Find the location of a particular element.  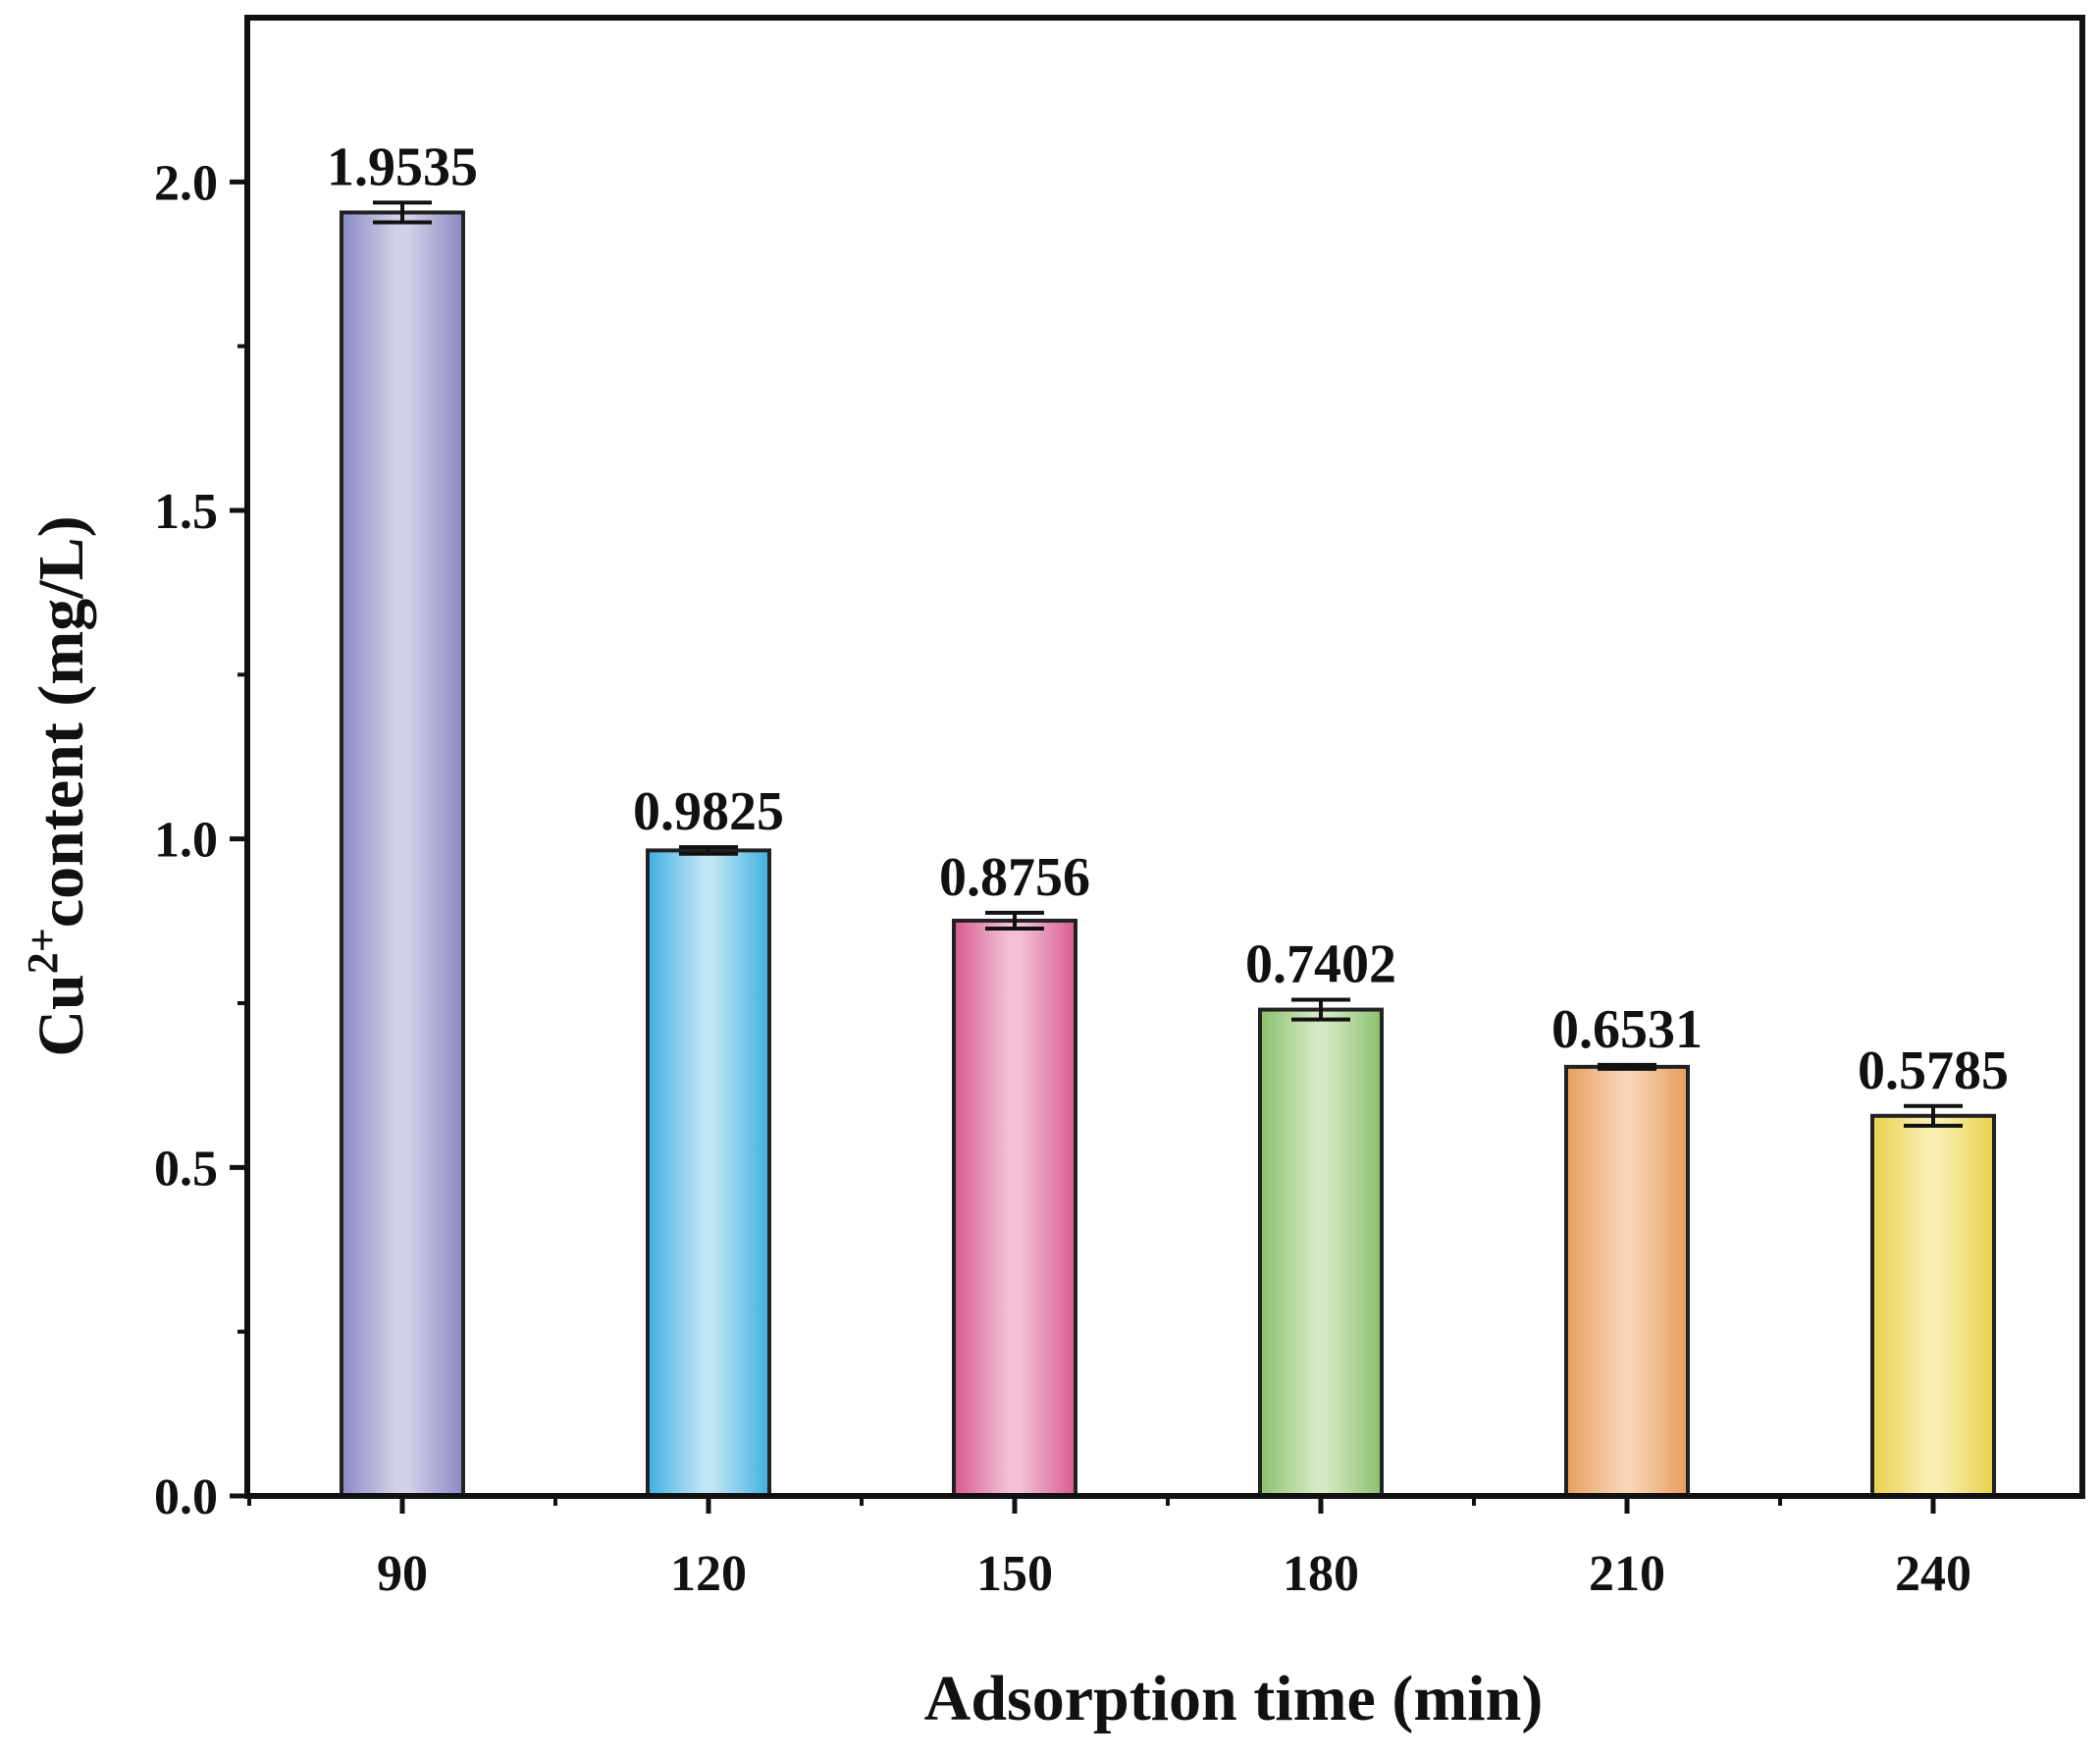

x-tick-label-120: 120 is located at coordinates (708, 1574).